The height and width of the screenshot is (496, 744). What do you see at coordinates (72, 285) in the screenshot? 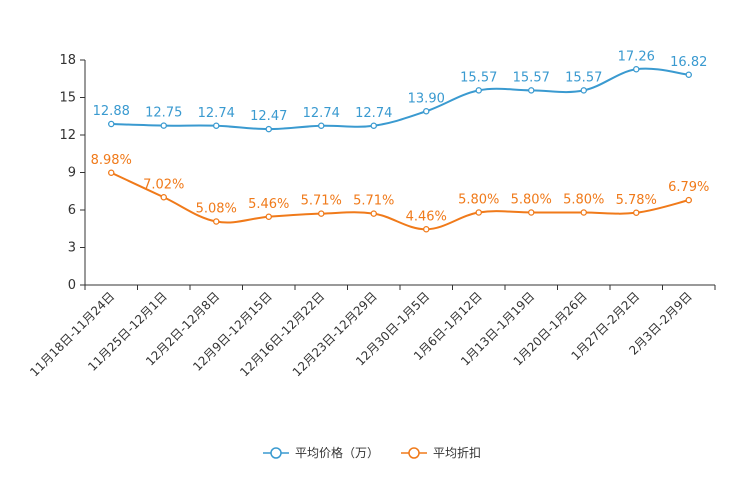
I see `y-tick-label: 0` at bounding box center [72, 285].